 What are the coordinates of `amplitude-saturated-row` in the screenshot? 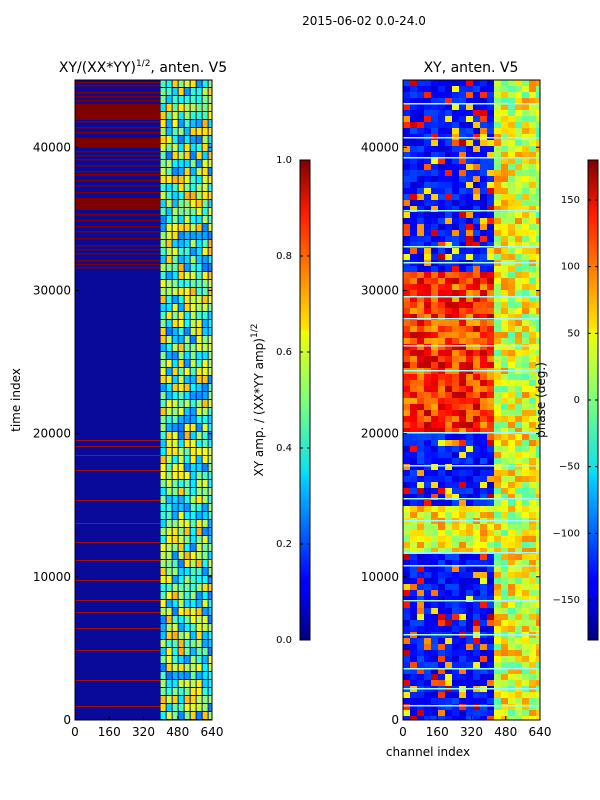 It's located at (143, 193).